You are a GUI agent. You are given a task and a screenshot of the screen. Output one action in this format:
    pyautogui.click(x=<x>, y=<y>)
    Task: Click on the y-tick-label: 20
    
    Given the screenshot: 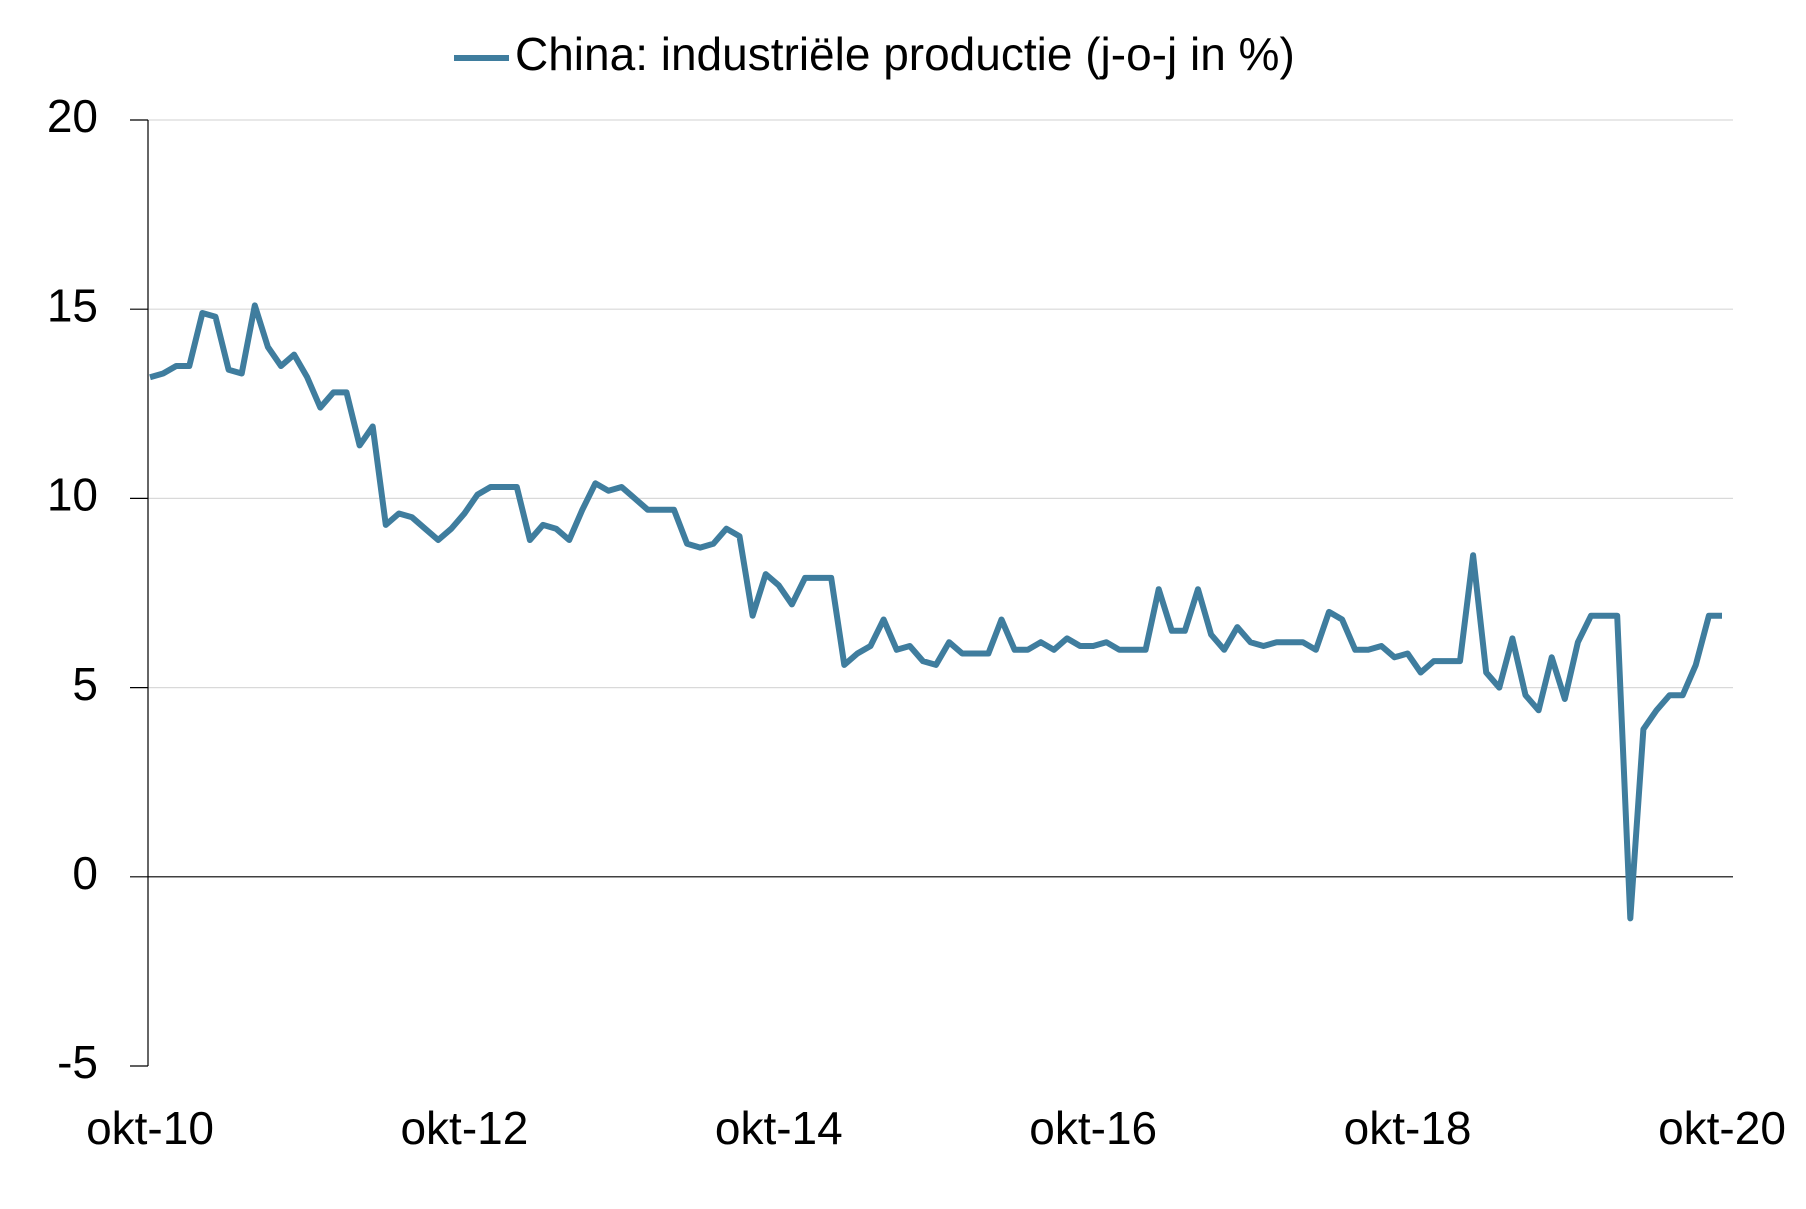 What is the action you would take?
    pyautogui.click(x=72, y=116)
    